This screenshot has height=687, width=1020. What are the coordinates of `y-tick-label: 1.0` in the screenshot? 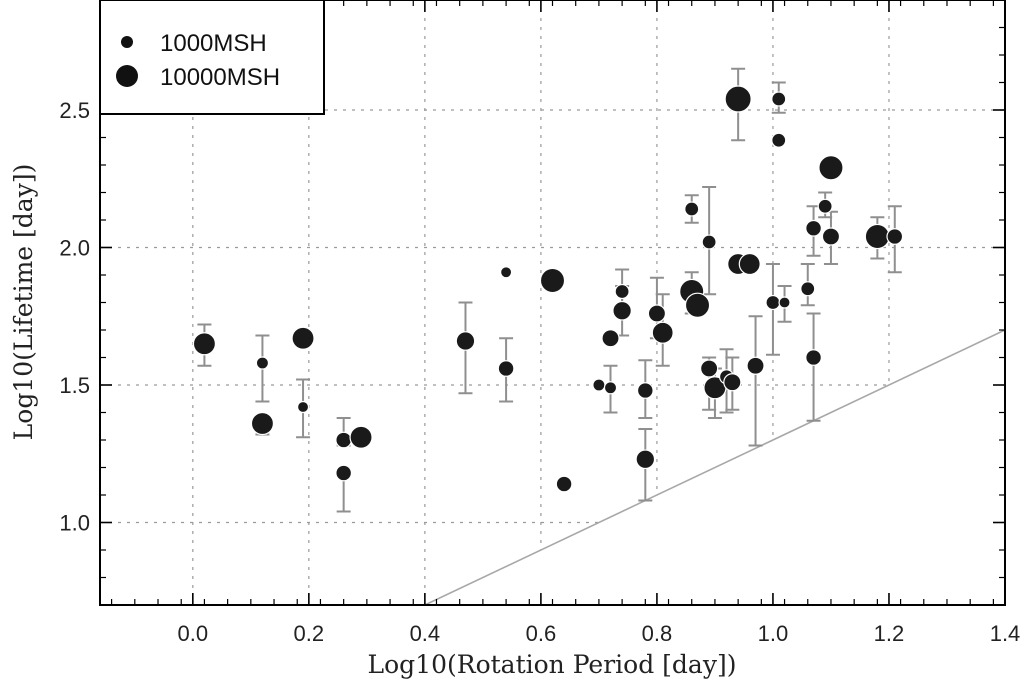 It's located at (74, 523).